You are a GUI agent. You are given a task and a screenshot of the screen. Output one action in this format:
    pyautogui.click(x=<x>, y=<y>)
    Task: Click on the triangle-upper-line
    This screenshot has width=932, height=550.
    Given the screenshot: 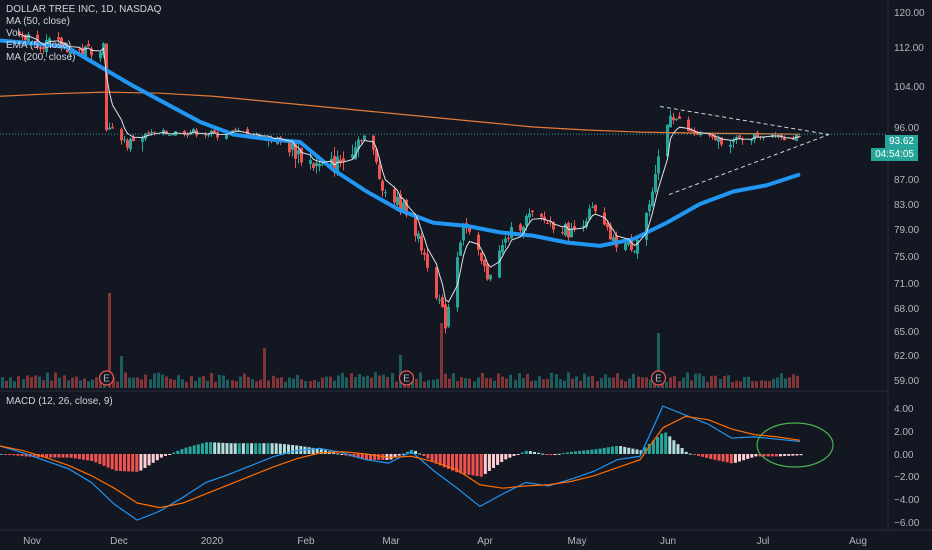 What is the action you would take?
    pyautogui.click(x=744, y=120)
    